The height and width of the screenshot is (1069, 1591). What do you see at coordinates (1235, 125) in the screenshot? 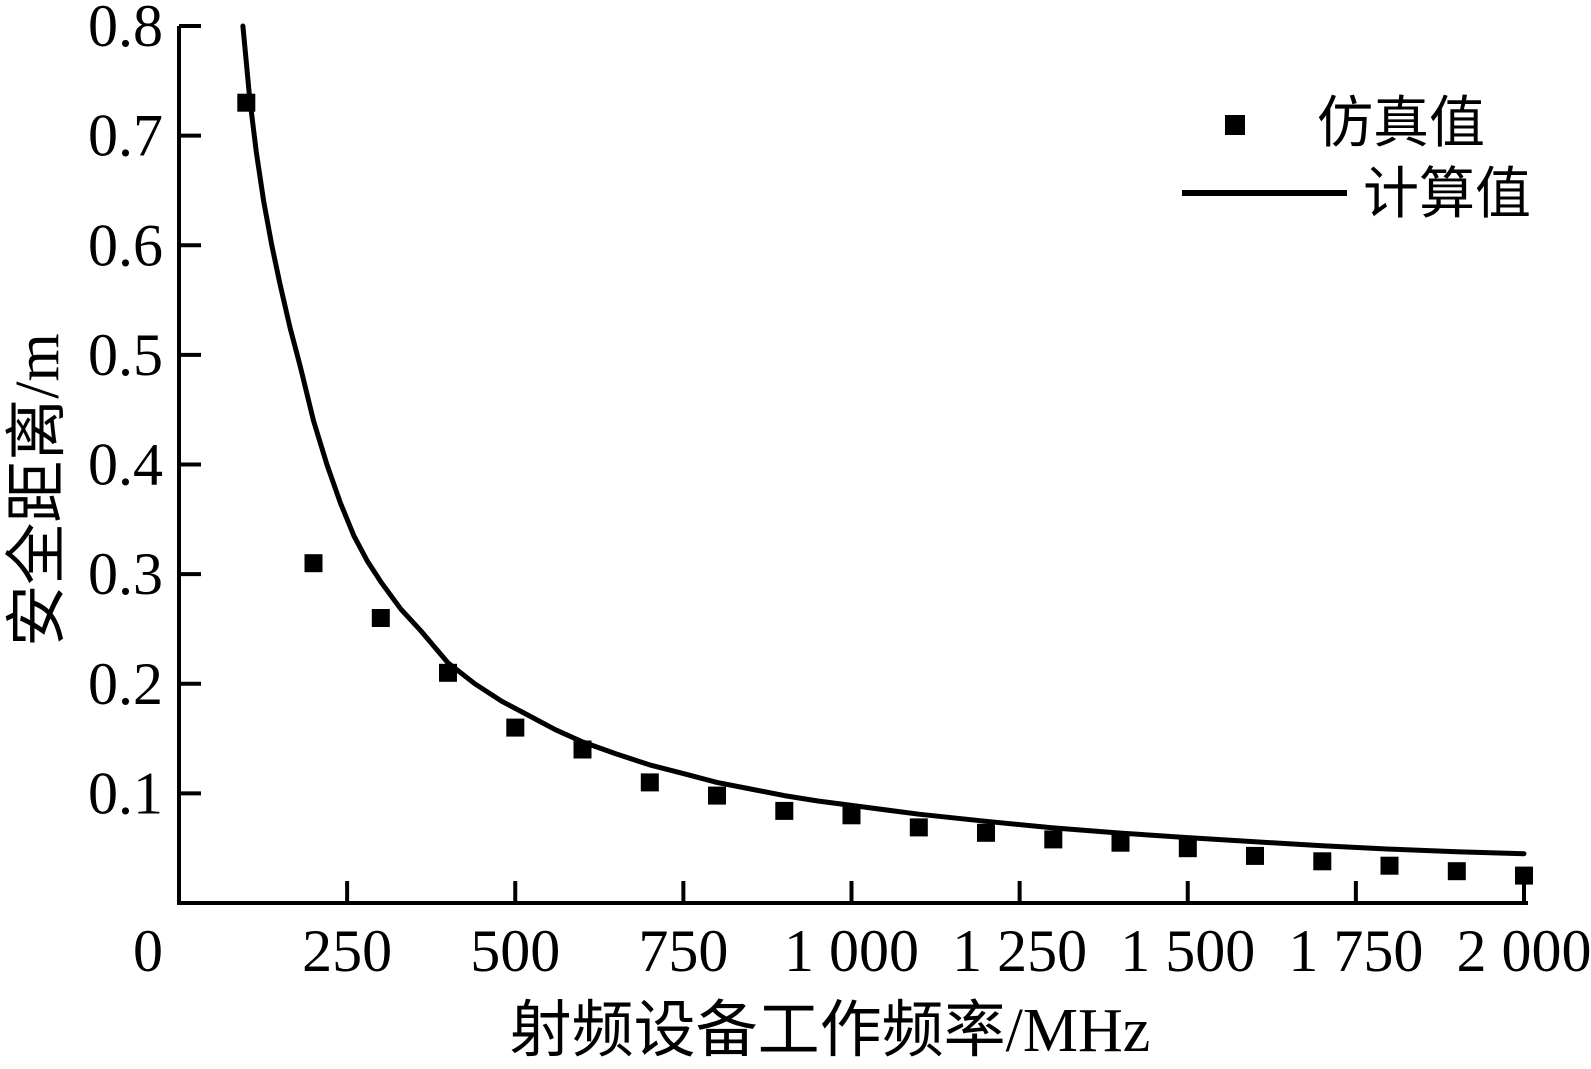
I see `legend-square-marker-icon` at bounding box center [1235, 125].